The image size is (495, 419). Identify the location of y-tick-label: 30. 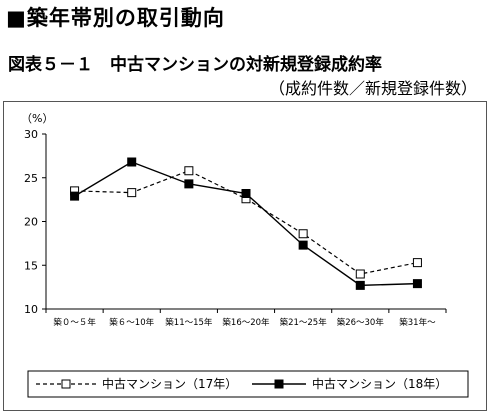
(31, 134).